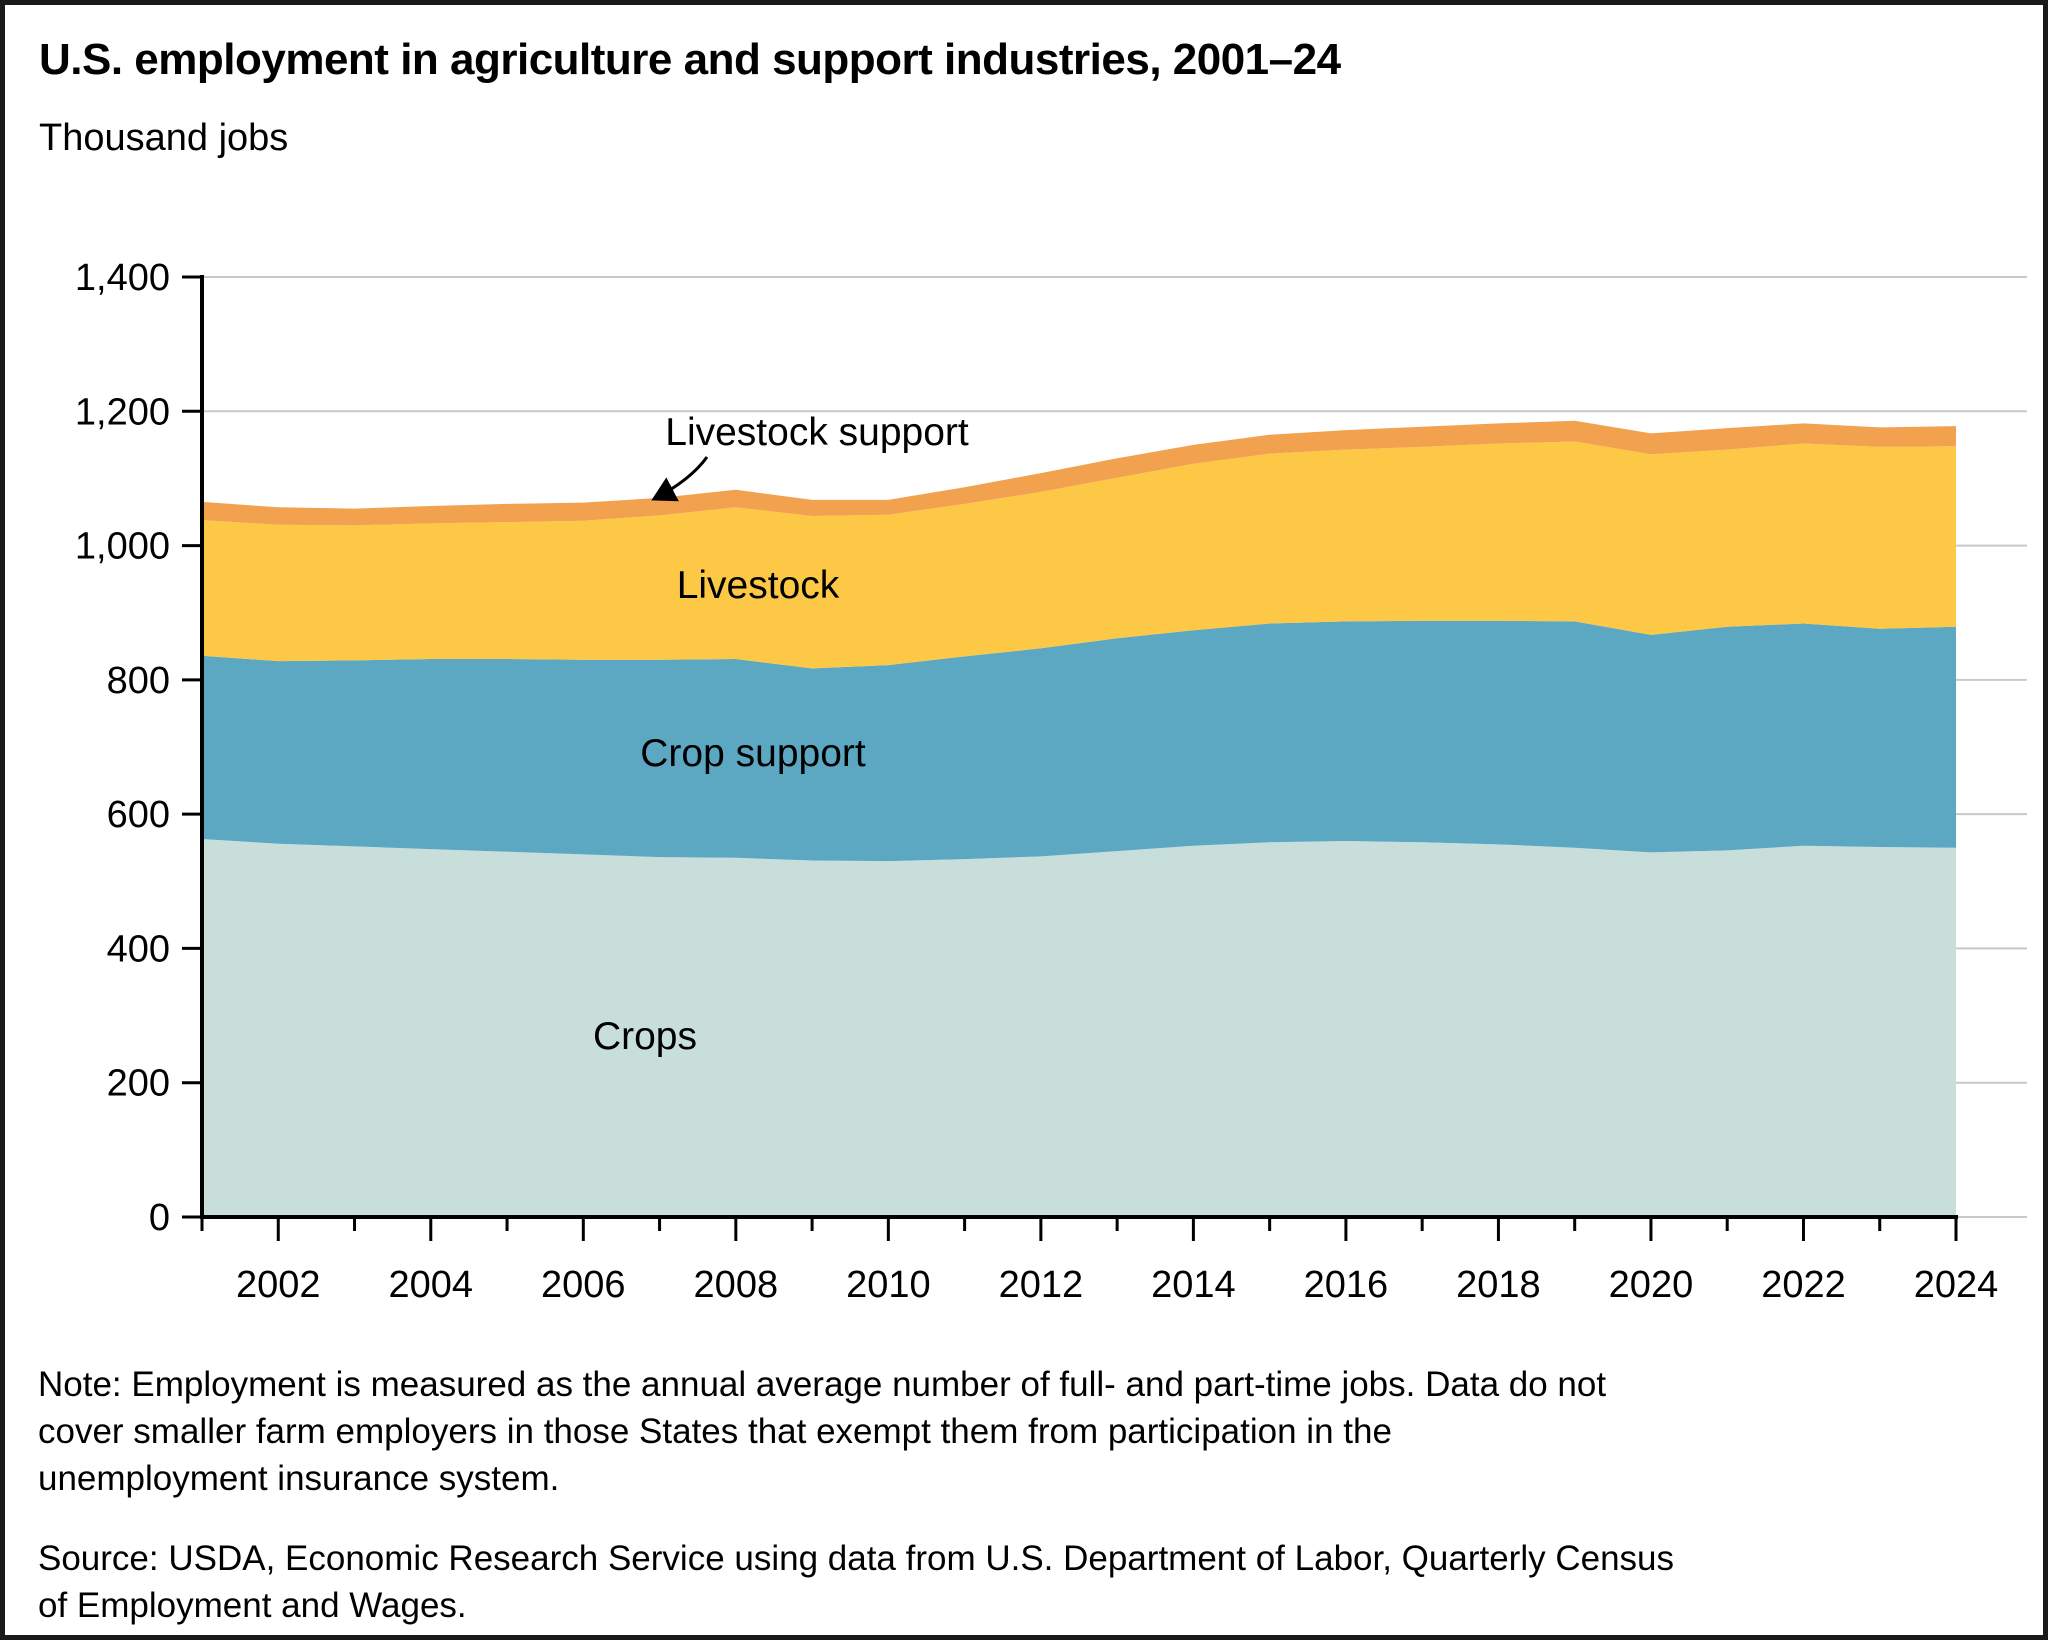  I want to click on series-area-livestock-support, so click(1079, 473).